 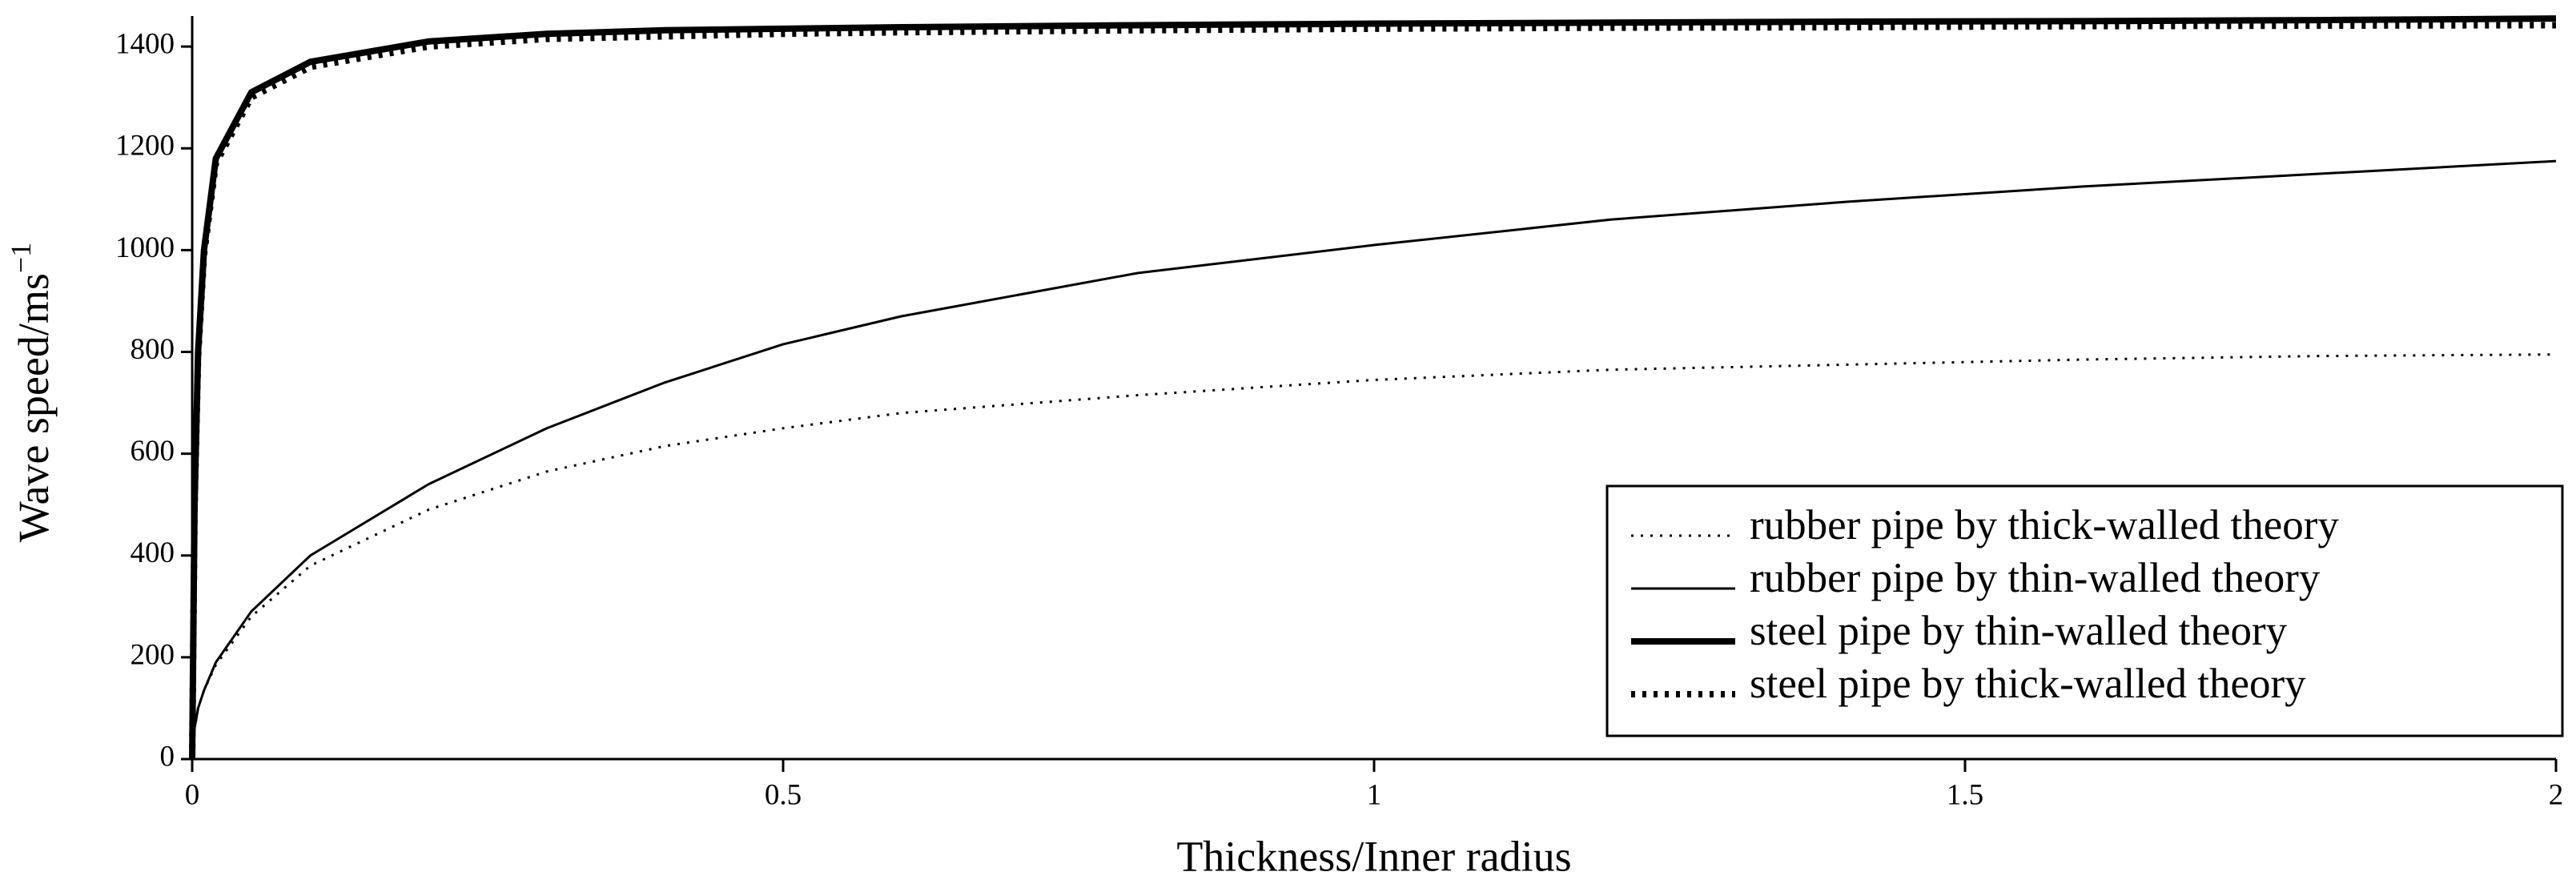 What do you see at coordinates (21, 258) in the screenshot?
I see `y-axis-label-superscript: −1` at bounding box center [21, 258].